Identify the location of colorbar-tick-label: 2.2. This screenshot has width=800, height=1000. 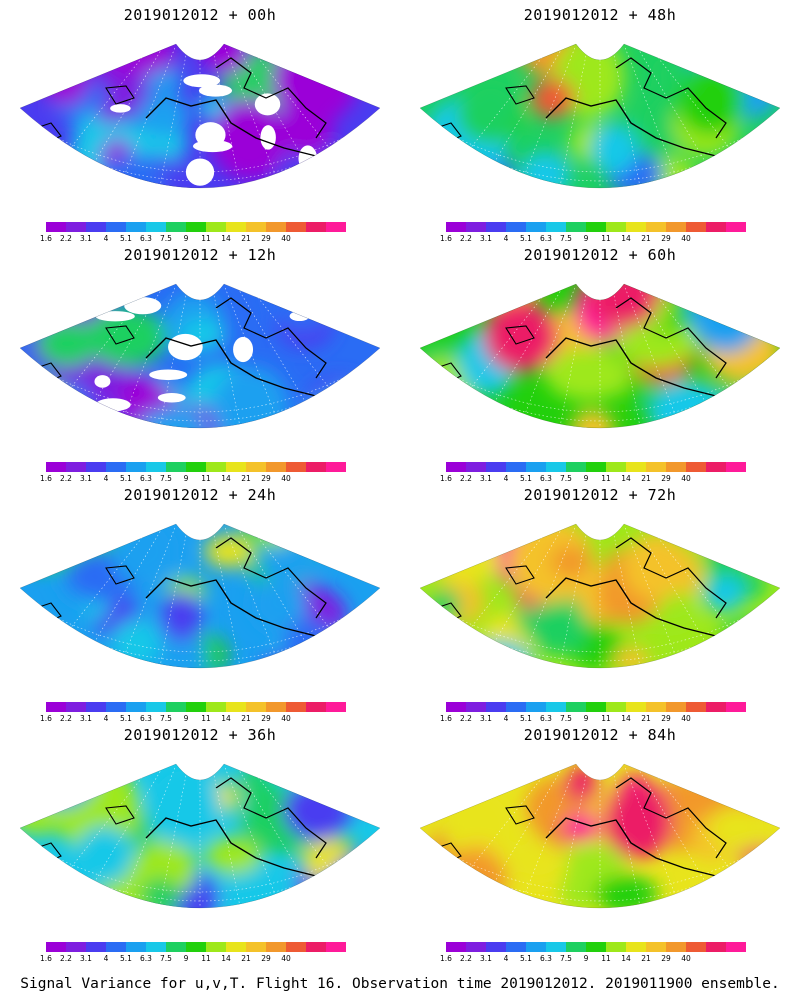
(66, 718).